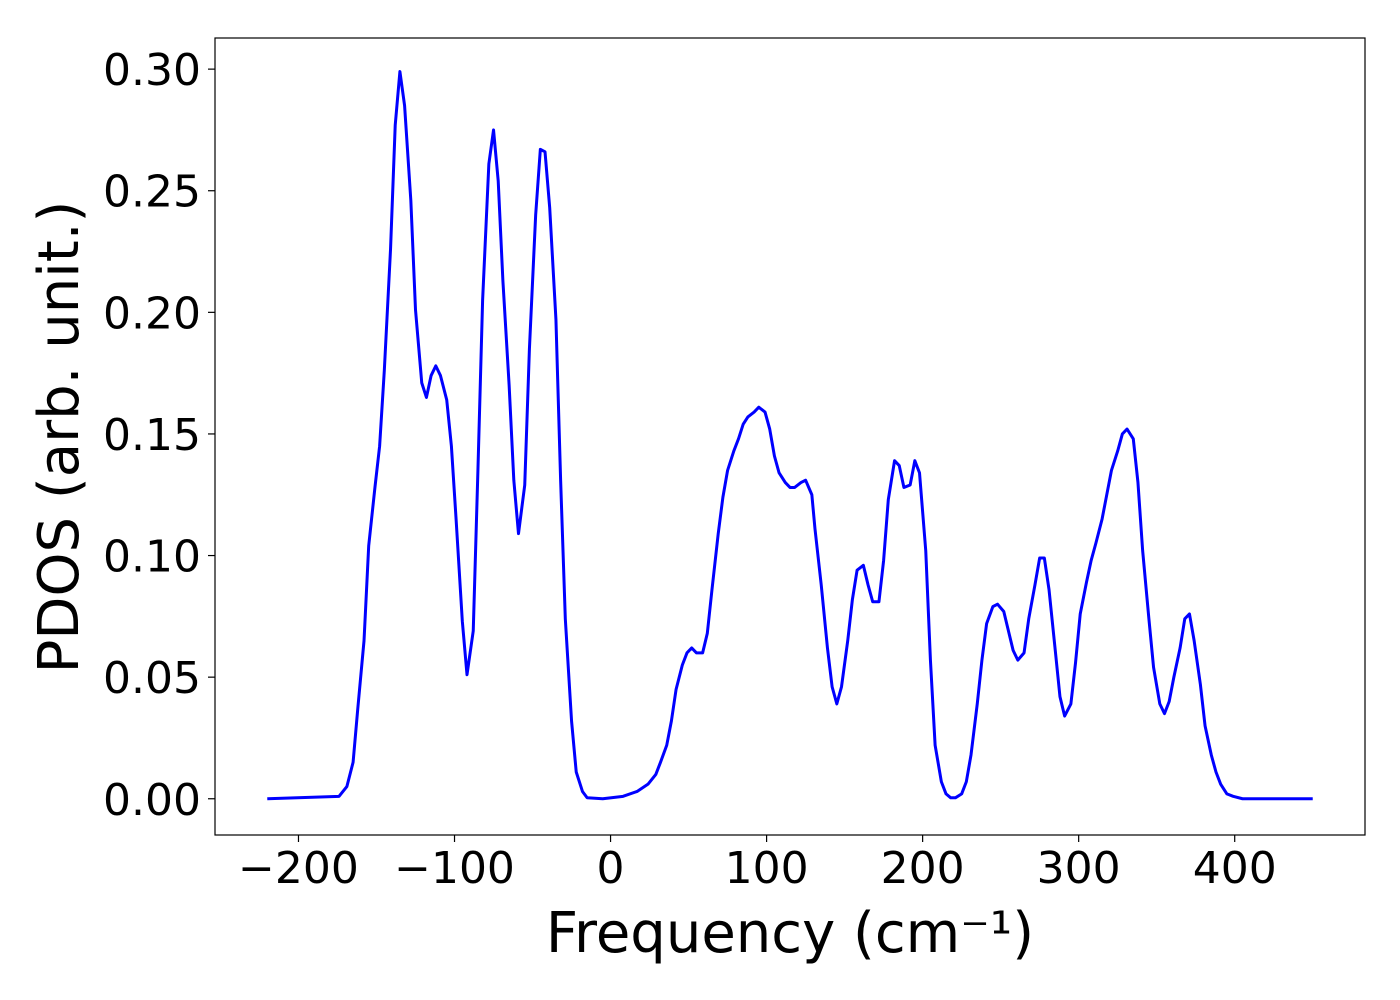 This screenshot has height=1000, width=1400. Describe the element at coordinates (611, 868) in the screenshot. I see `x-tick-label: 0` at that location.